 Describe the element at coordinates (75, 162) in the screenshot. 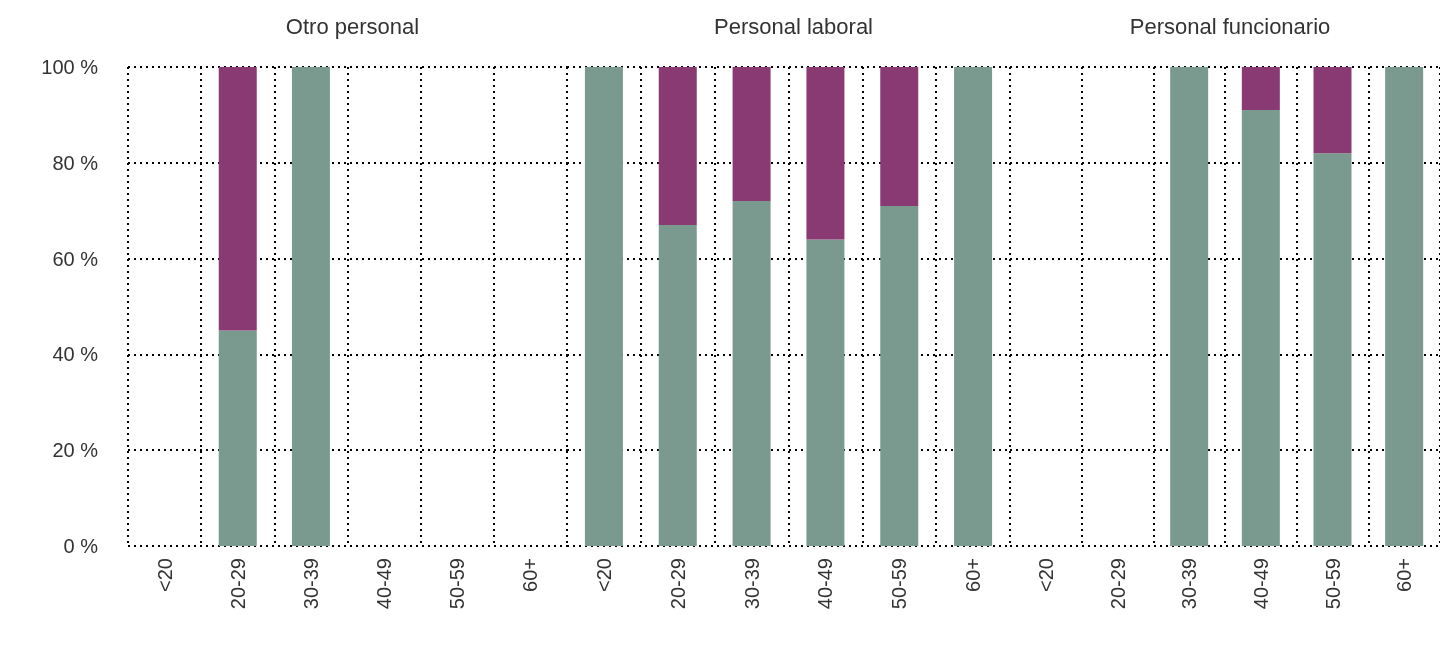

I see `y-tick-label: 80 %` at that location.